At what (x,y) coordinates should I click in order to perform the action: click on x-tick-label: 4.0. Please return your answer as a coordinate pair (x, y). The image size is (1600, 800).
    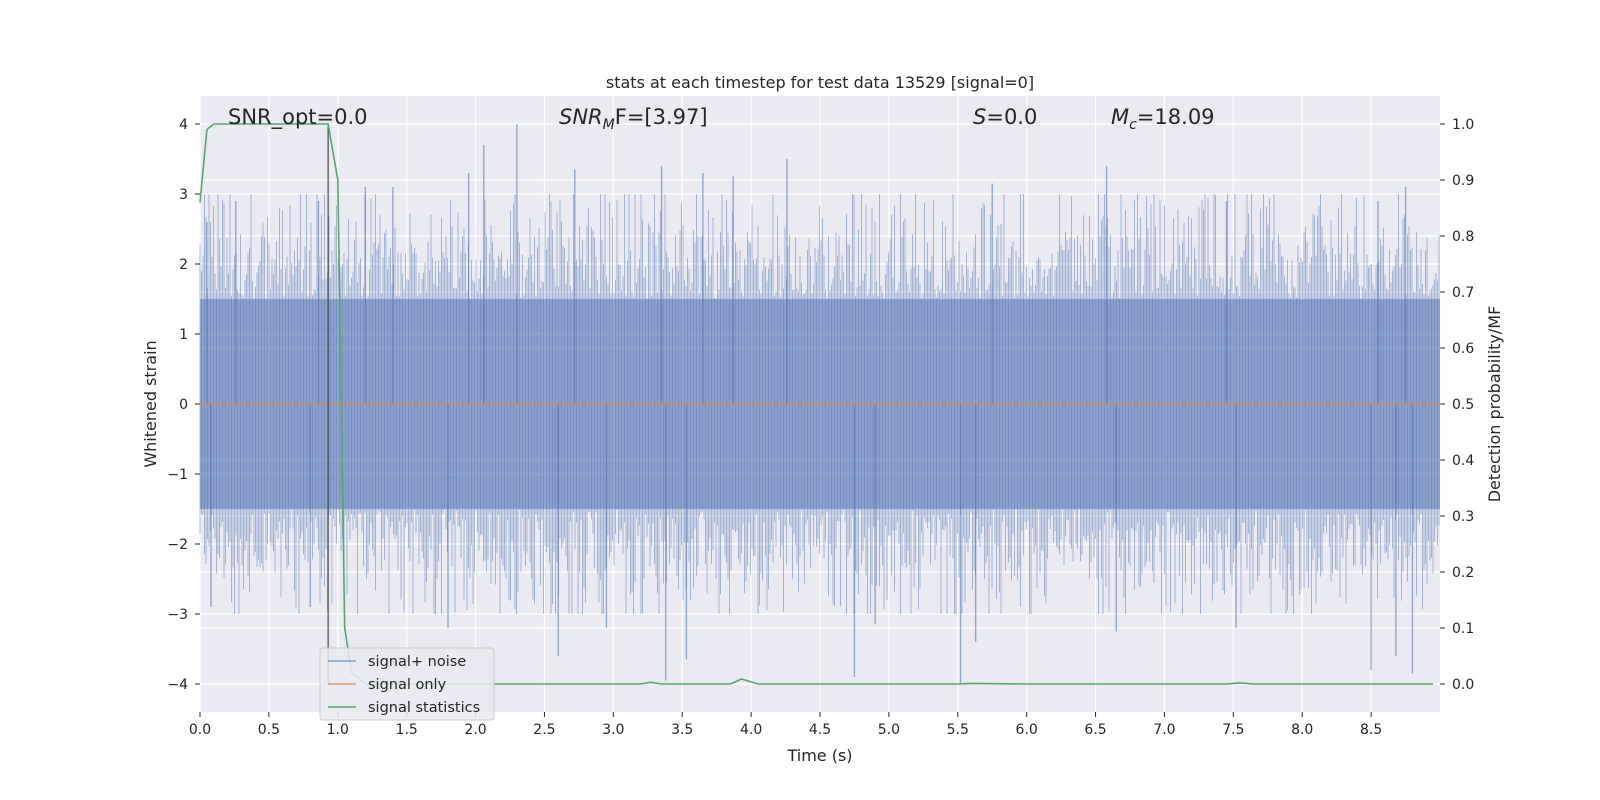
    Looking at the image, I should click on (751, 730).